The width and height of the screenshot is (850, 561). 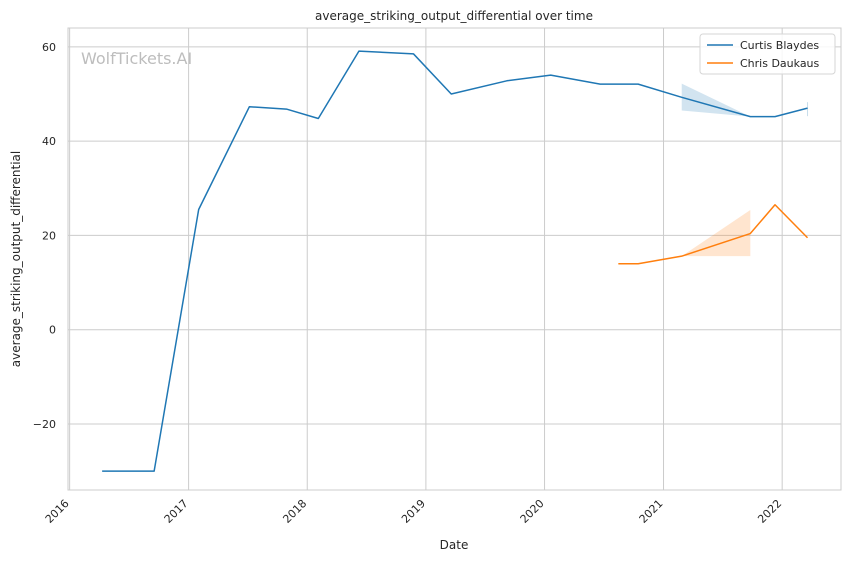 I want to click on y-tick-label-60: 60, so click(x=49, y=47).